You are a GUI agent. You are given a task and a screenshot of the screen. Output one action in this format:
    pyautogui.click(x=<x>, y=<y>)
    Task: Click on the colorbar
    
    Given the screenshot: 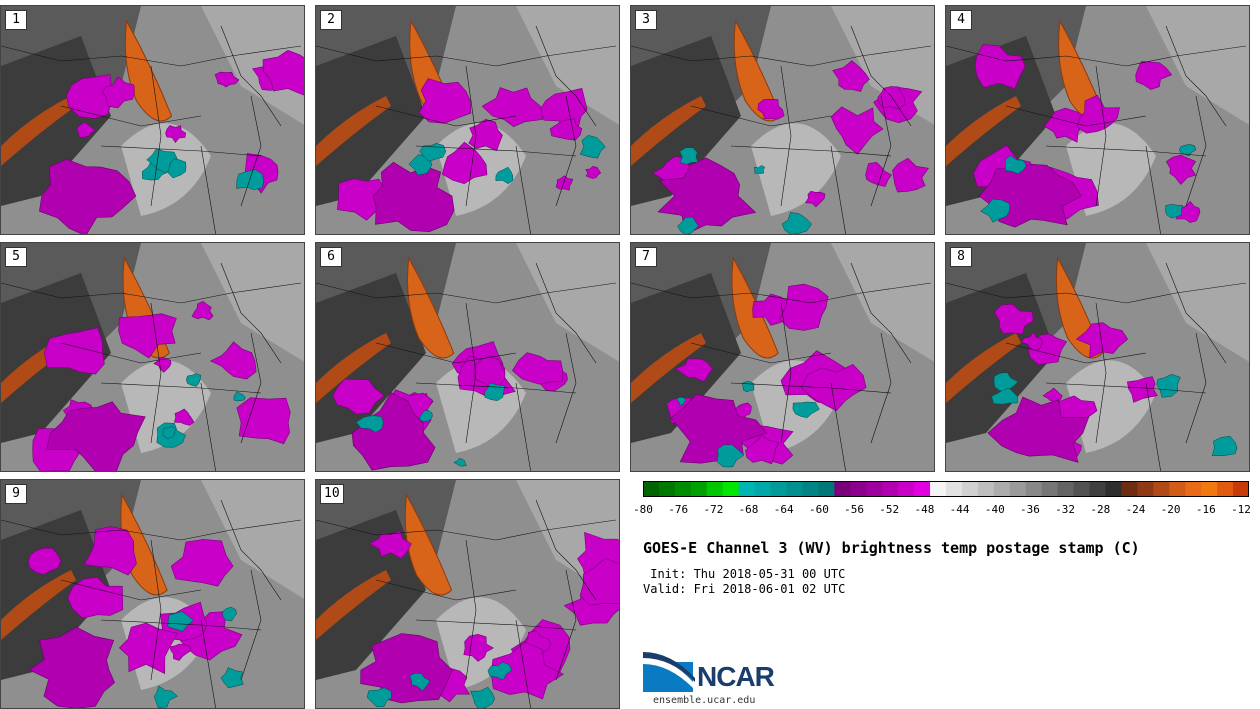 What is the action you would take?
    pyautogui.click(x=946, y=489)
    